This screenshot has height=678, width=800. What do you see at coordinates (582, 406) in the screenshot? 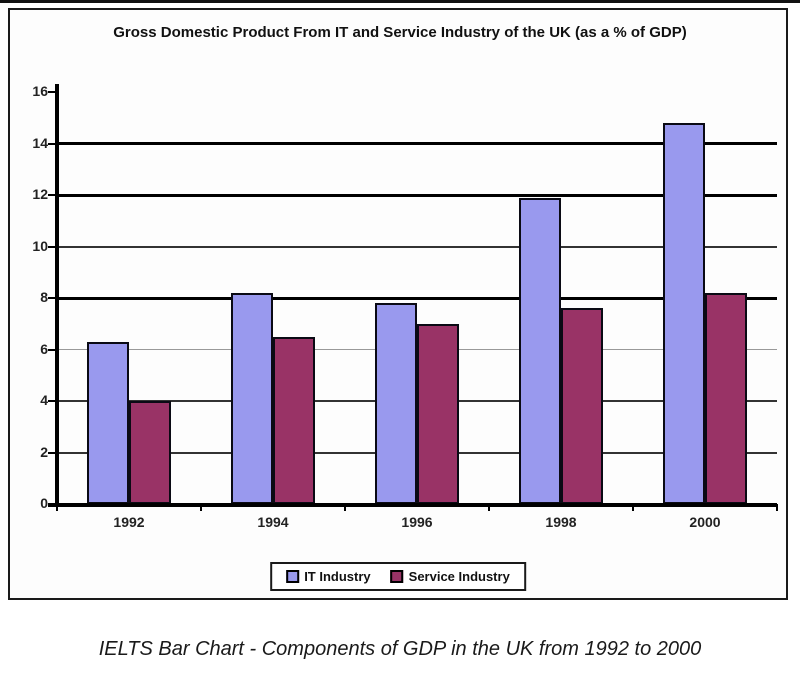
I see `bar-service-industry-1998` at bounding box center [582, 406].